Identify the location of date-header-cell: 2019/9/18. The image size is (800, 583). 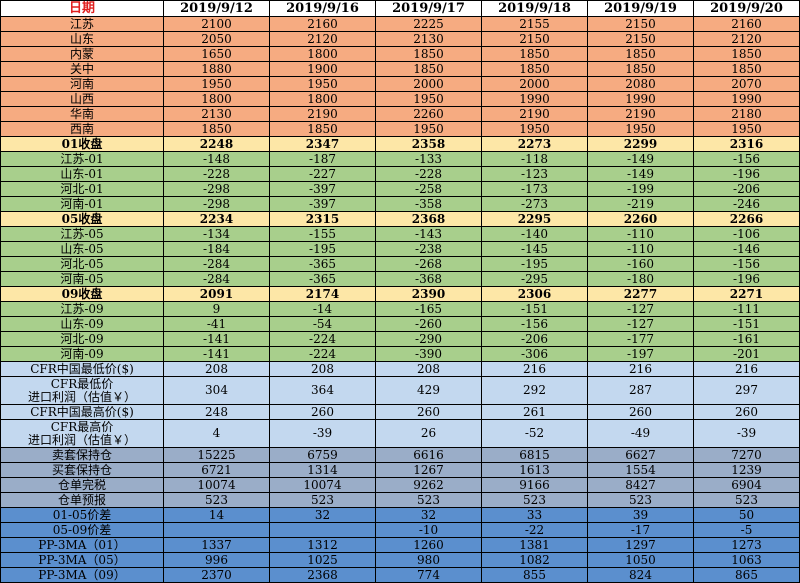
(534, 8).